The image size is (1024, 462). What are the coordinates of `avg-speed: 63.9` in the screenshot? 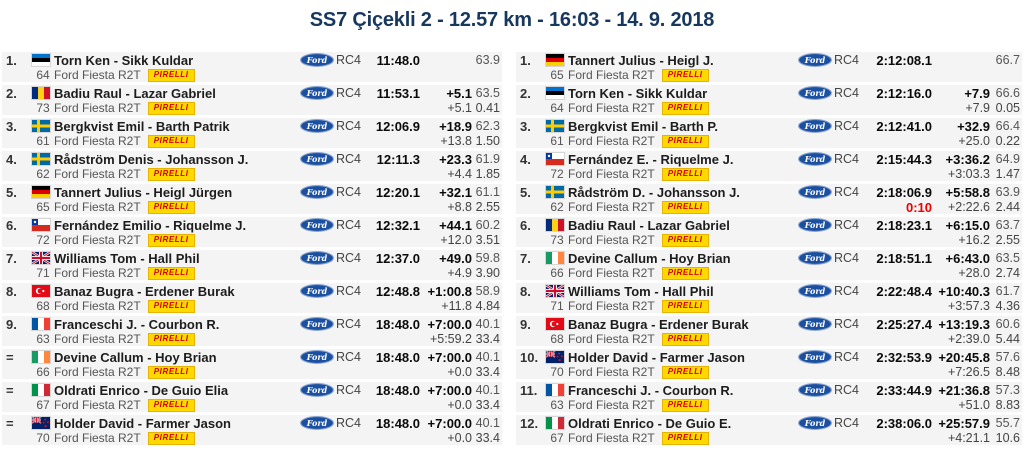 It's located at (1007, 192).